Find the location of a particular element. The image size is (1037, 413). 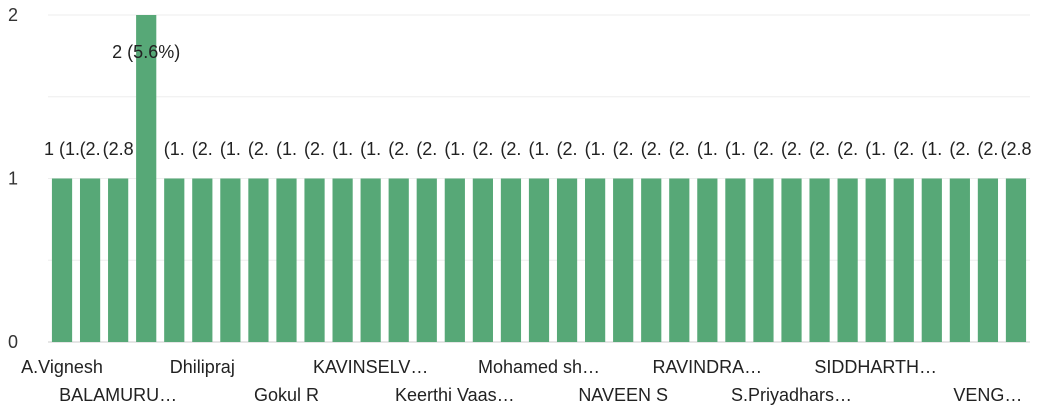

data-label: 1 (1. is located at coordinates (62, 149).